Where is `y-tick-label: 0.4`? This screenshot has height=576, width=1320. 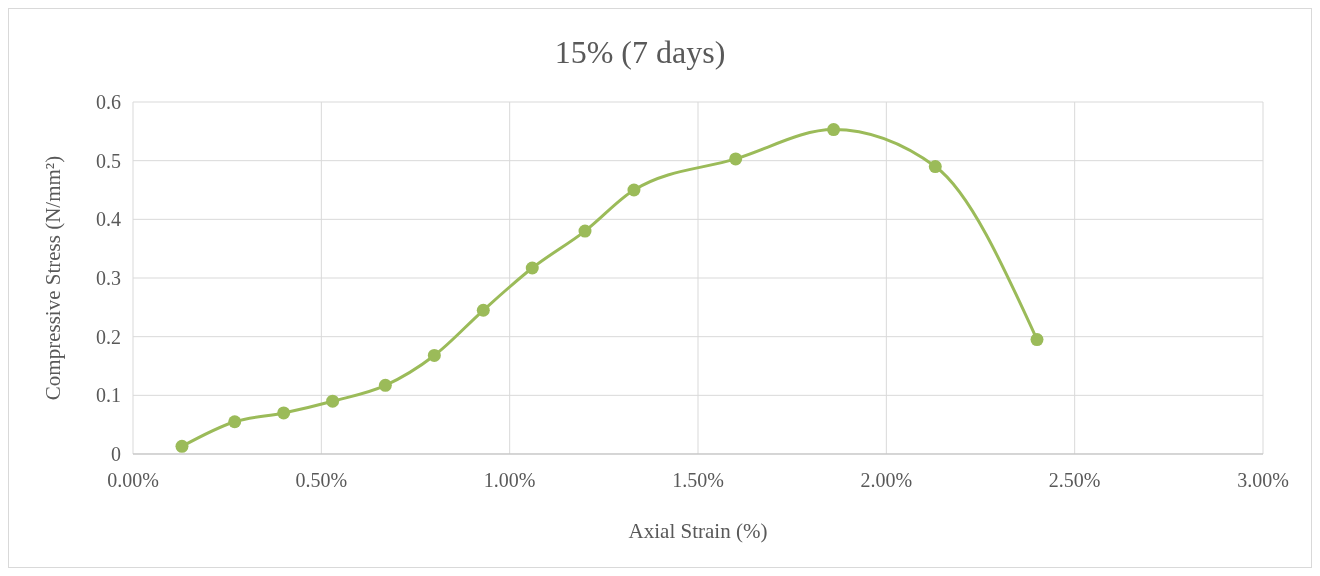
y-tick-label: 0.4 is located at coordinates (108, 219).